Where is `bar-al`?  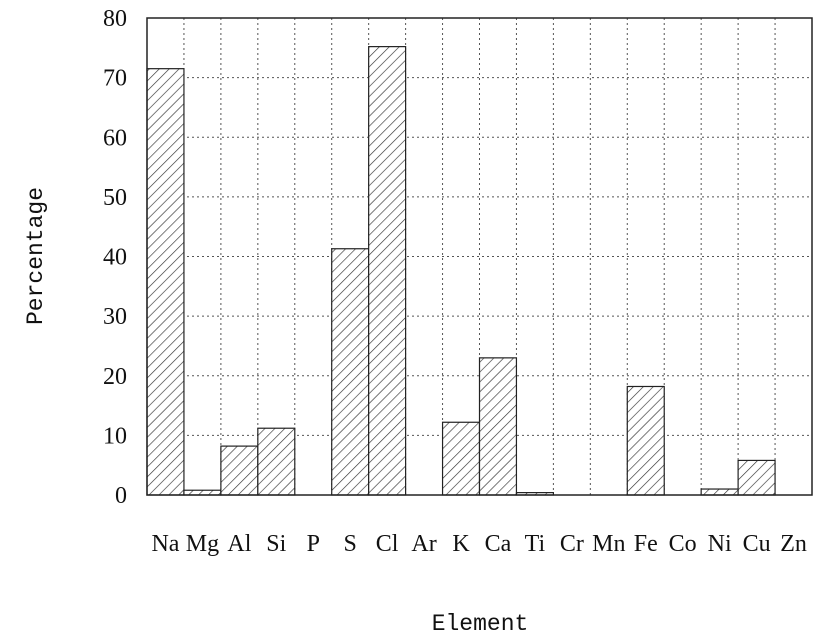 bar-al is located at coordinates (239, 470).